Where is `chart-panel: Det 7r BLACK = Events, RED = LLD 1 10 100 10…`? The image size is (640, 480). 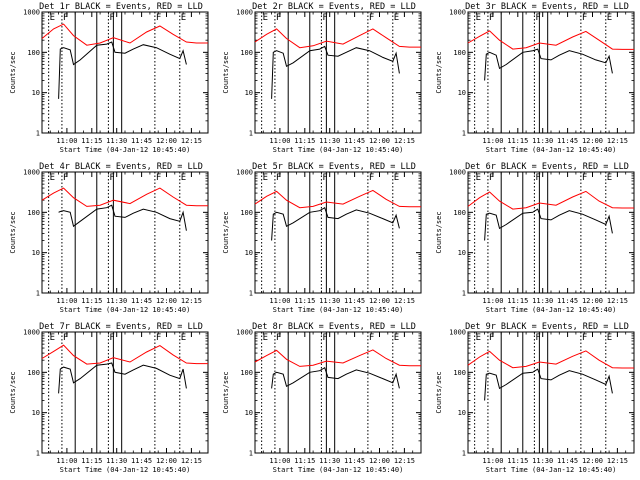
chart-panel: Det 7r BLACK = Events, RED = LLD 1 10 100 10… is located at coordinates (109, 398).